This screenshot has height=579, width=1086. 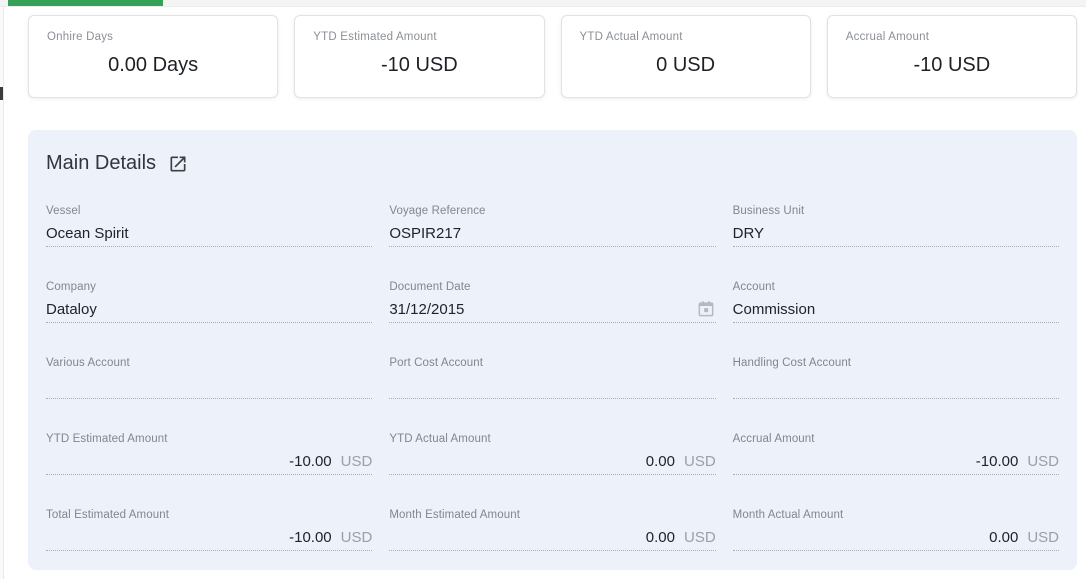 What do you see at coordinates (774, 309) in the screenshot?
I see `field-value: Commission` at bounding box center [774, 309].